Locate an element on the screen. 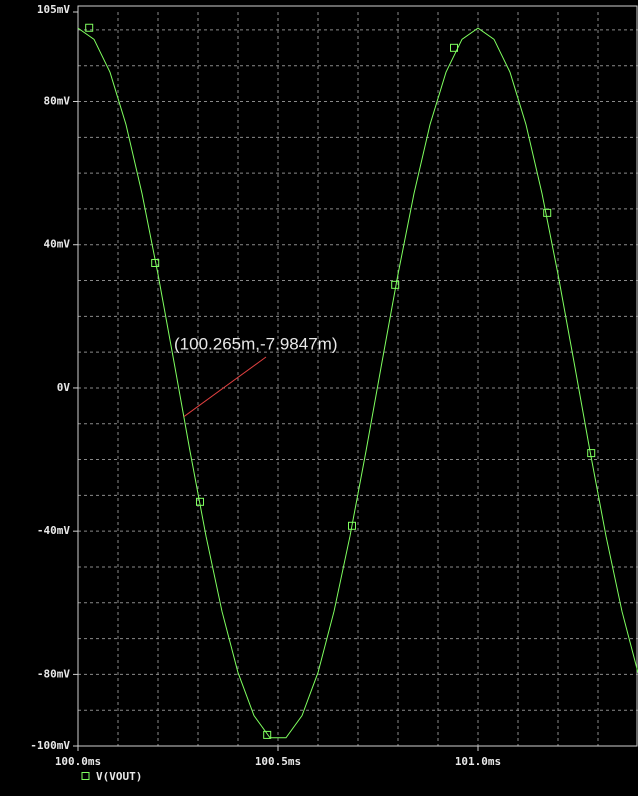  y-tick-label: 105mV is located at coordinates (53, 9).